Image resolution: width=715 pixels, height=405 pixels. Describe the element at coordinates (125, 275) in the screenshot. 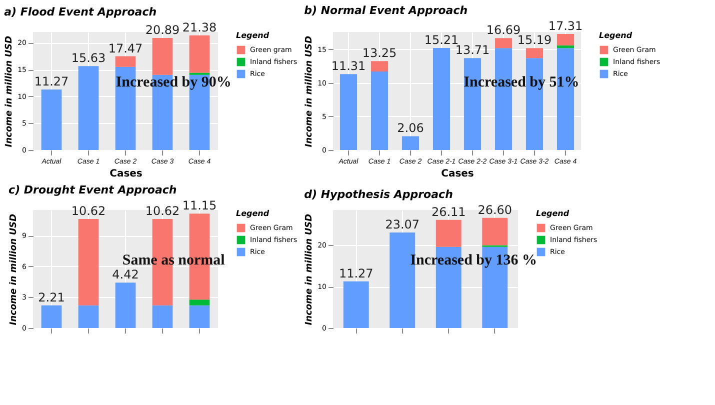

I see `total-label: 4.42` at that location.